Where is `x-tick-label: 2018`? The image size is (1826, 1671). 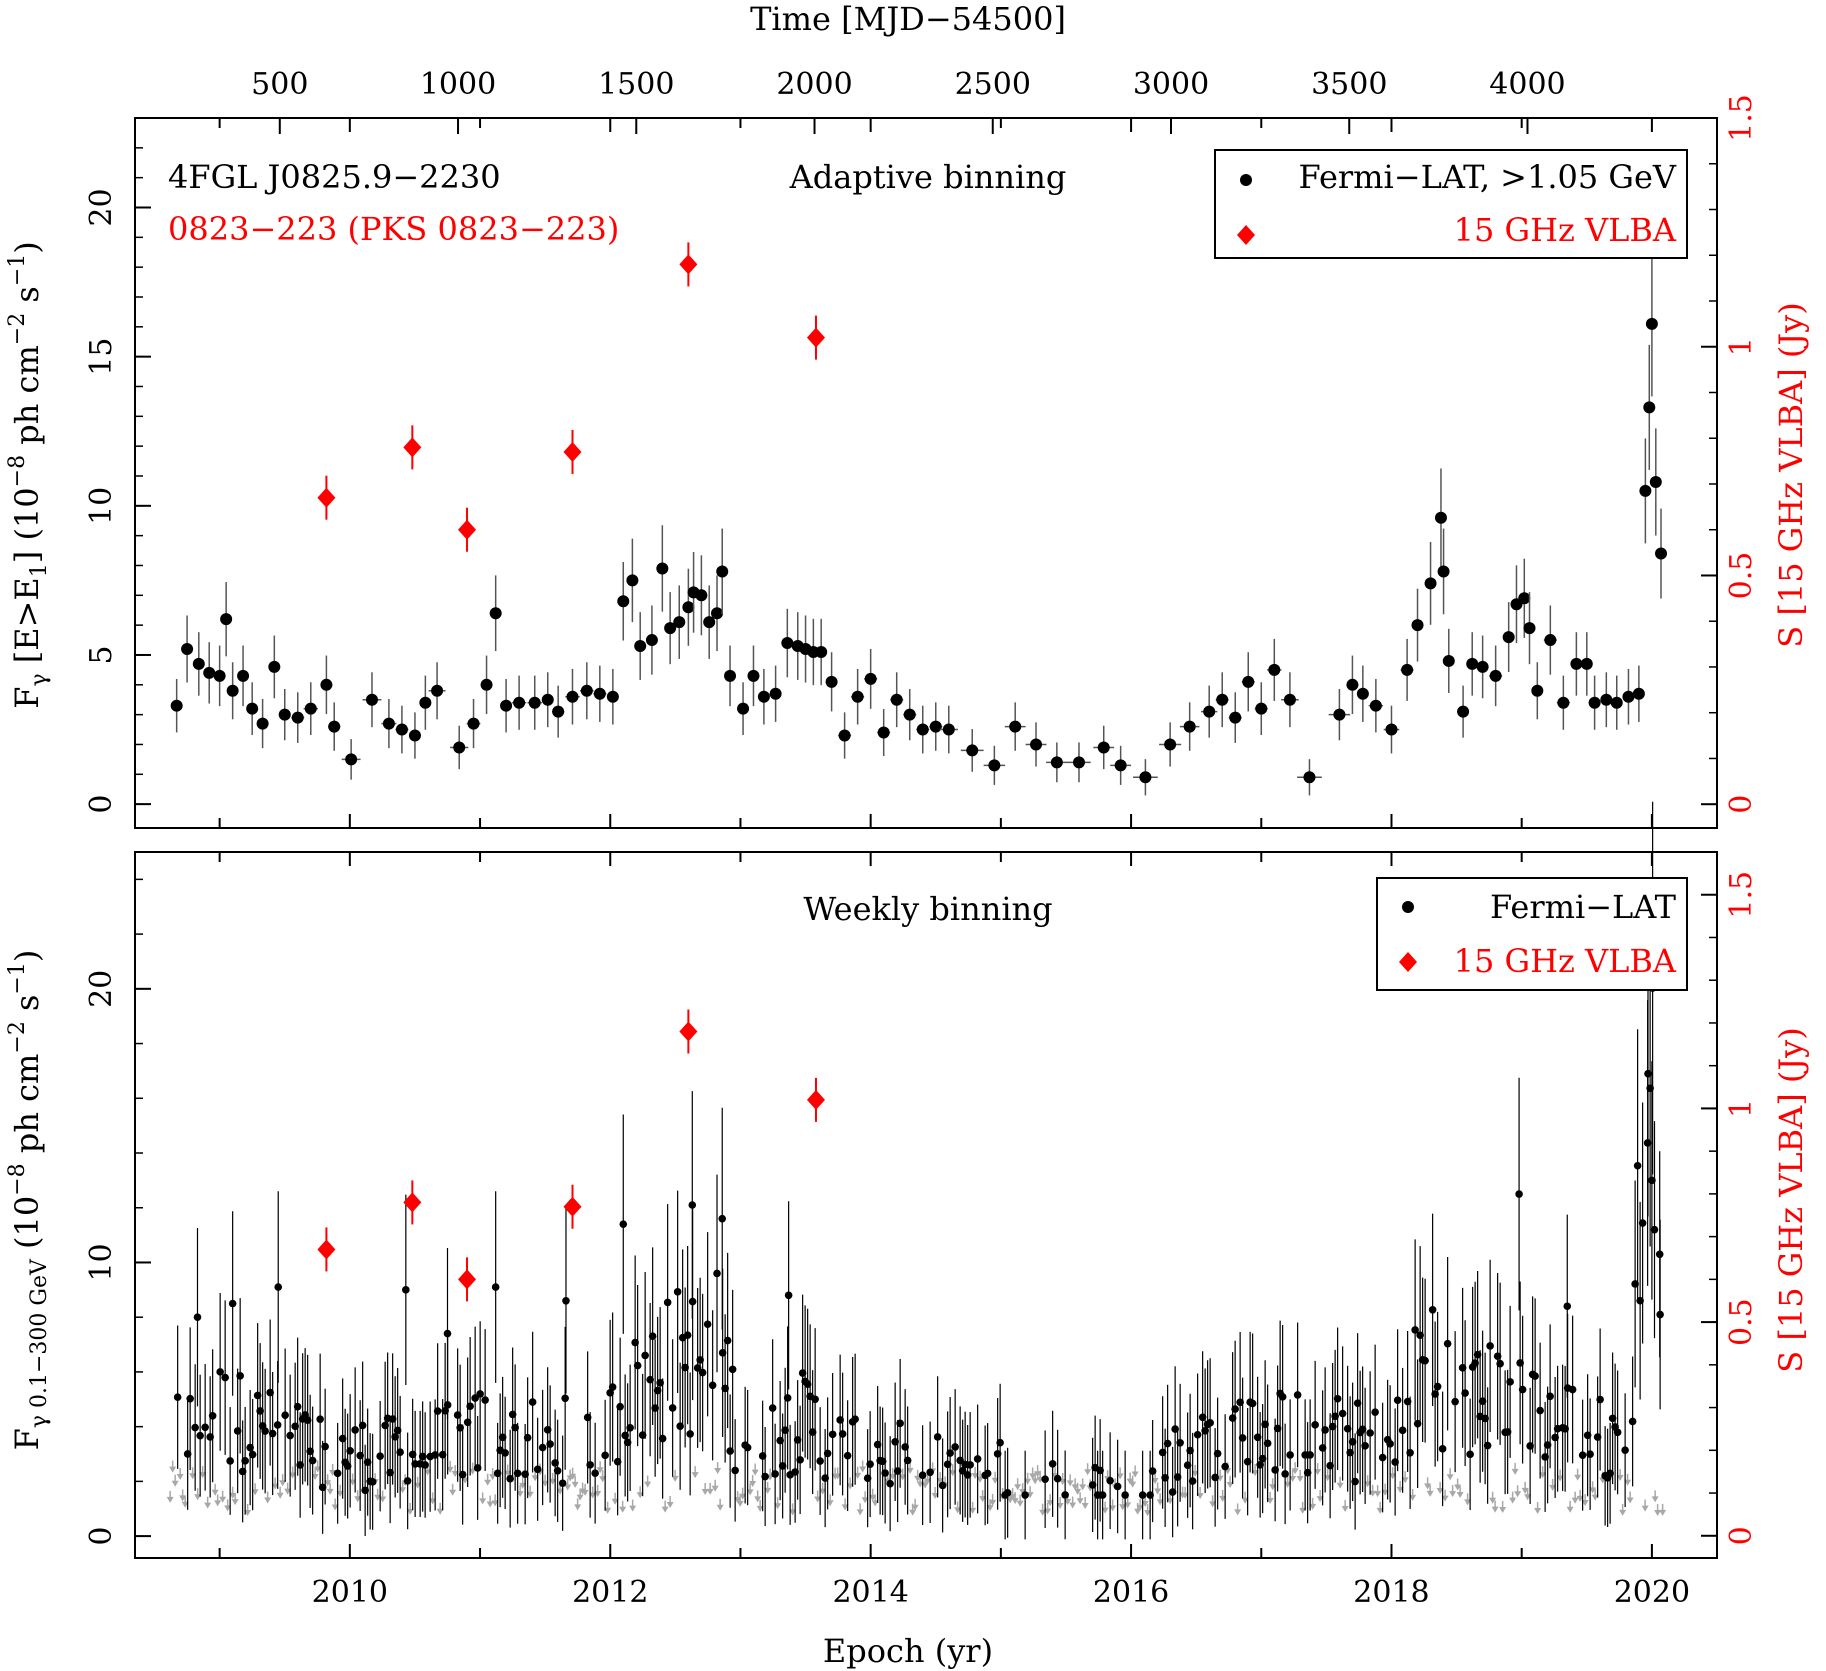 x-tick-label: 2018 is located at coordinates (1391, 1592).